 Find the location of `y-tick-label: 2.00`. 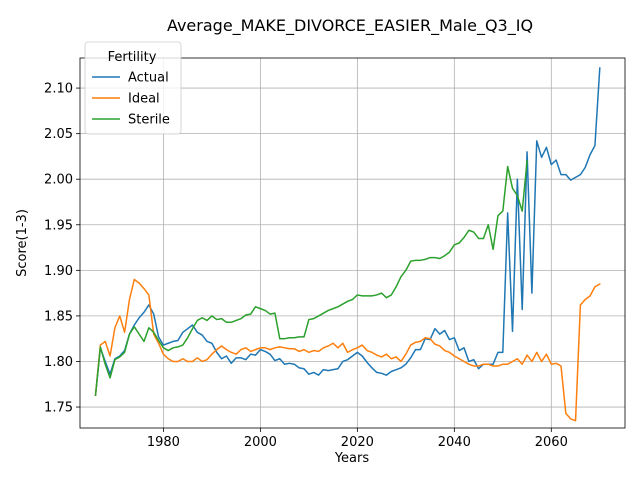

y-tick-label: 2.00 is located at coordinates (58, 180).